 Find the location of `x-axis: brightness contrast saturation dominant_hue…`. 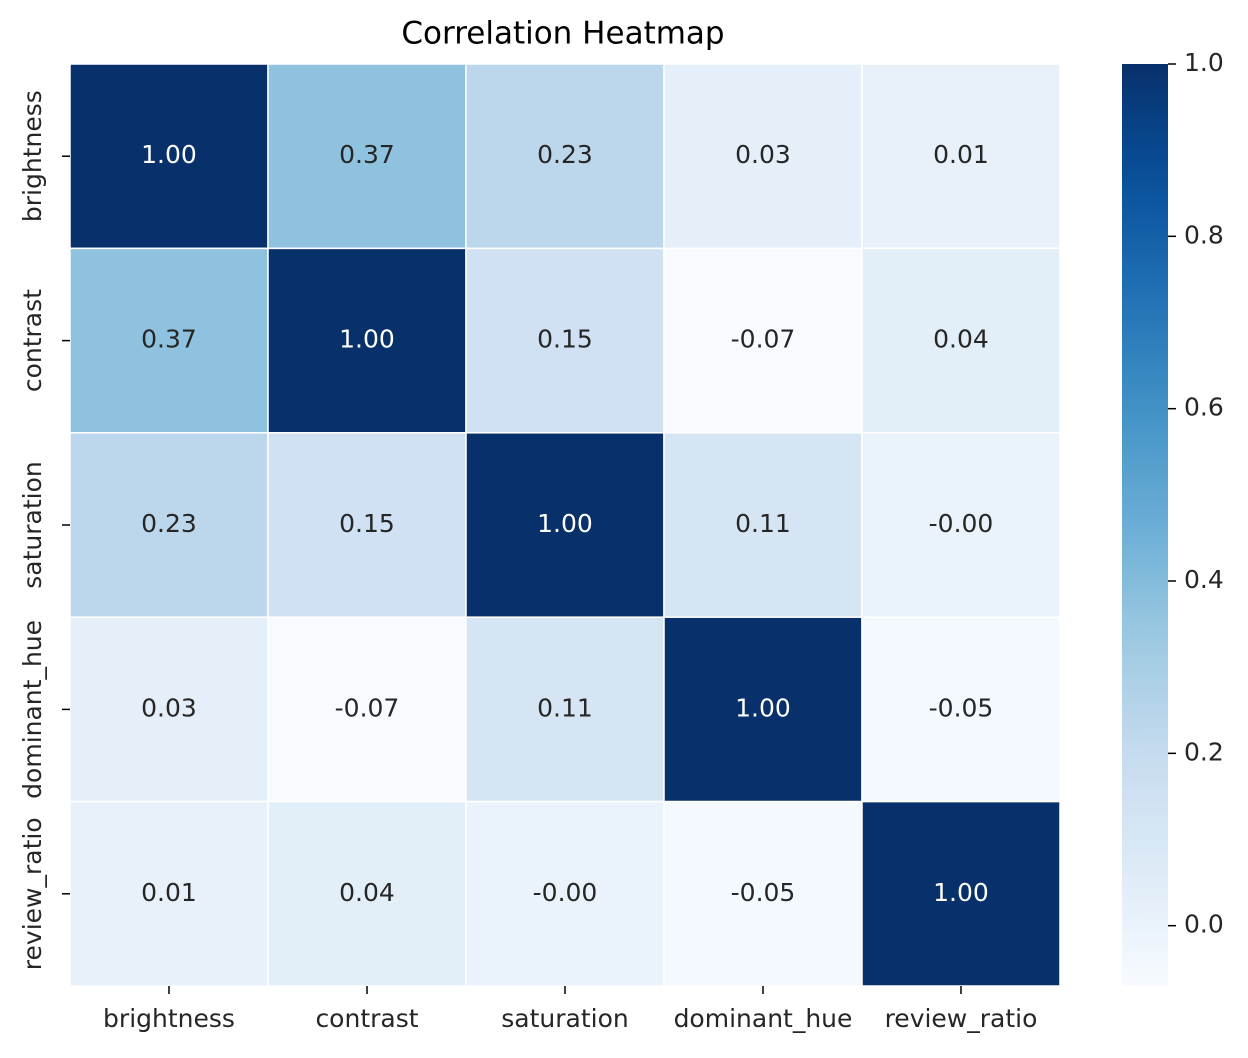

x-axis: brightness contrast saturation dominant_hue… is located at coordinates (570, 1009).